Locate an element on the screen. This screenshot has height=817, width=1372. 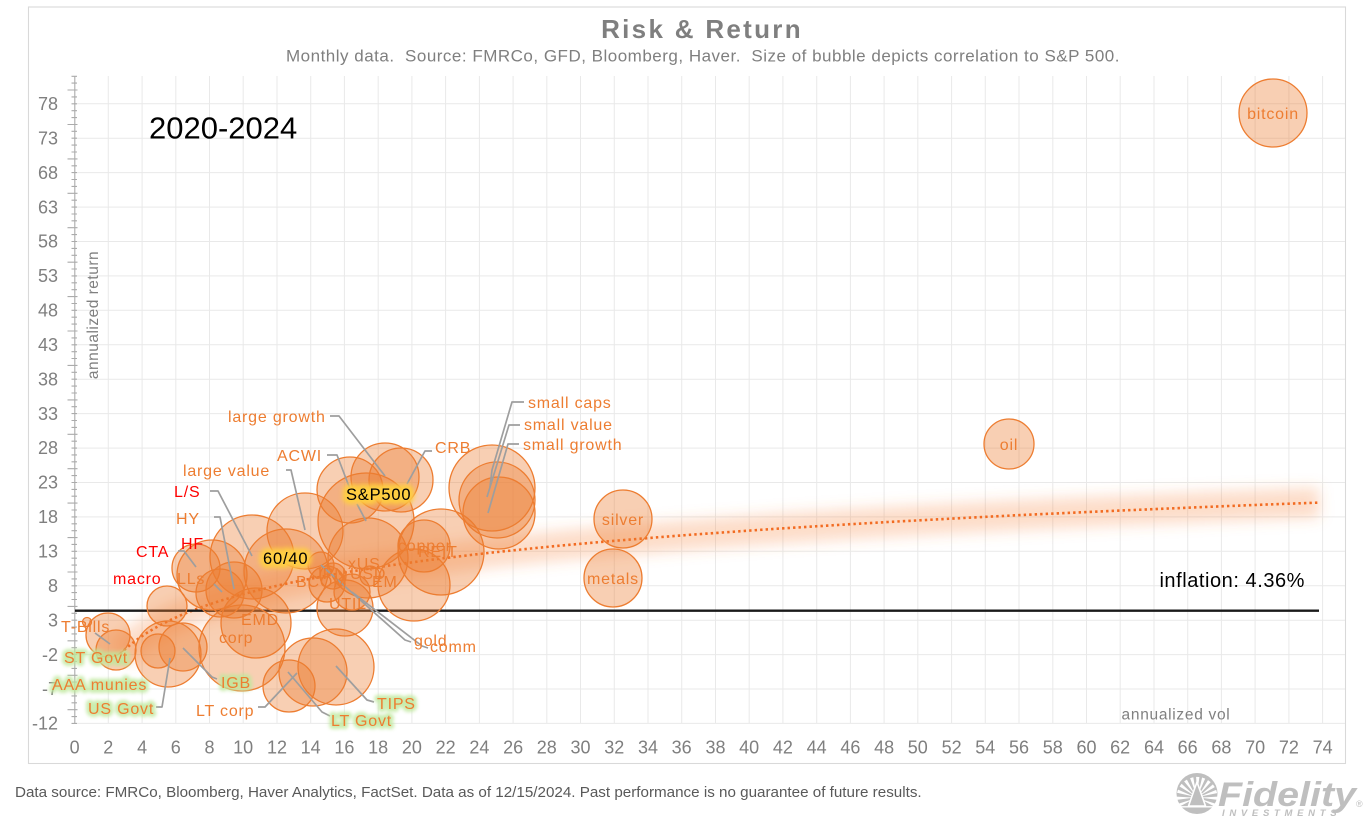
svg-text: 14 is located at coordinates (311, 748).